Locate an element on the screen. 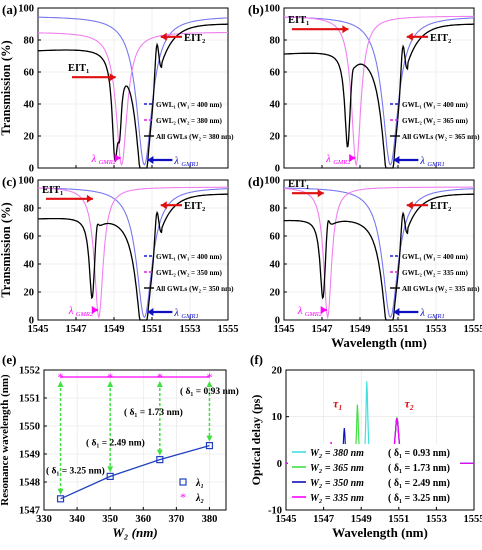  x-tick-label: 1545 is located at coordinates (286, 519).